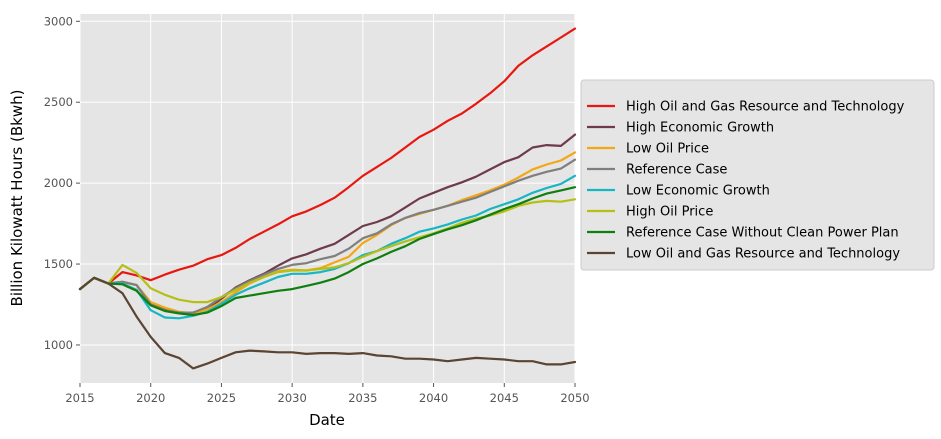  I want to click on y-tick-label: 2500, so click(58, 102).